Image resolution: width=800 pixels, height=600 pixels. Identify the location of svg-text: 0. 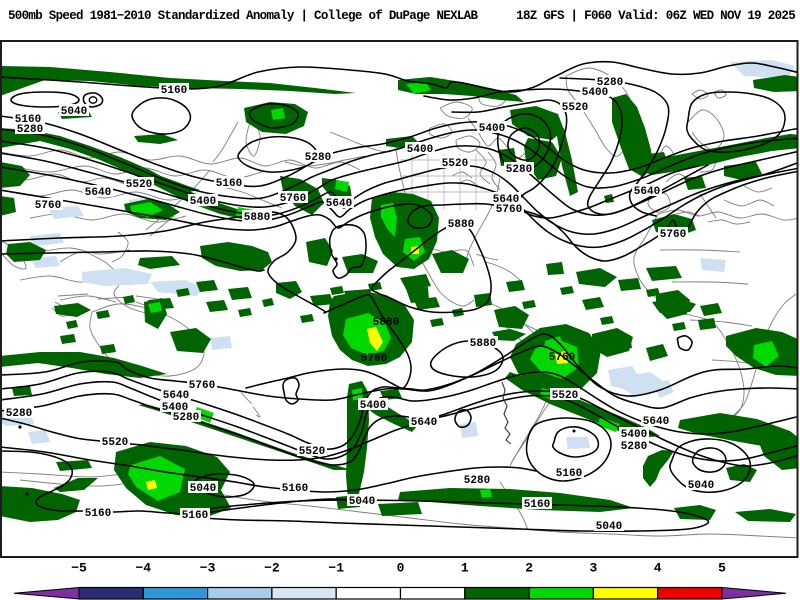
(401, 568).